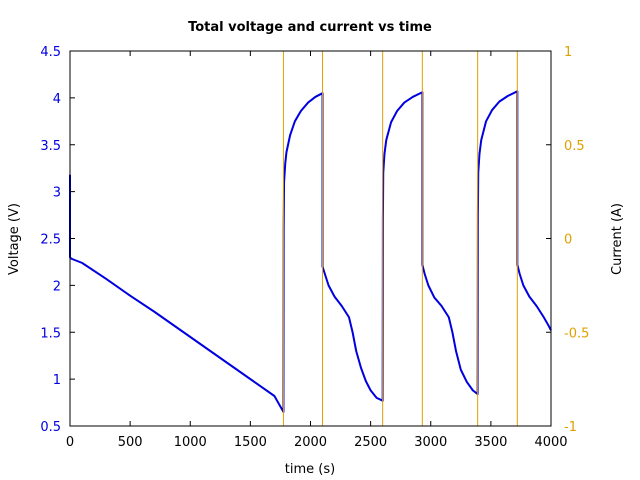 The width and height of the screenshot is (640, 480). I want to click on x-tick-label: 1000, so click(190, 442).